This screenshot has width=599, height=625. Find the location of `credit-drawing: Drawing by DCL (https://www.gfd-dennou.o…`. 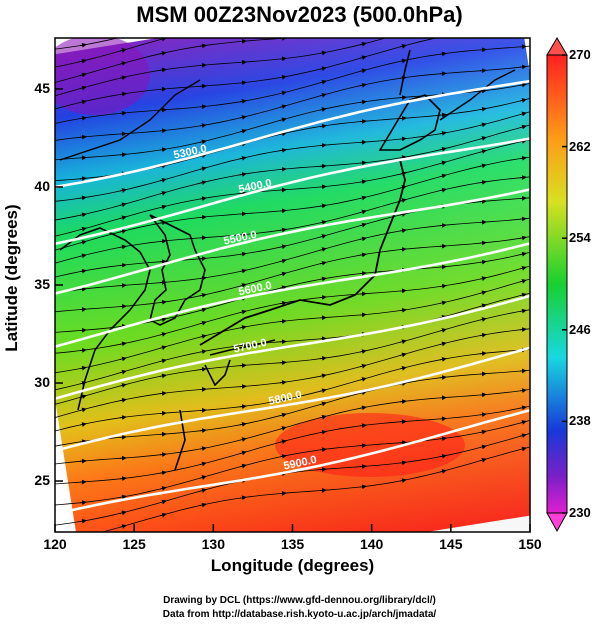

credit-drawing: Drawing by DCL (https://www.gfd-dennou.o… is located at coordinates (299, 600).